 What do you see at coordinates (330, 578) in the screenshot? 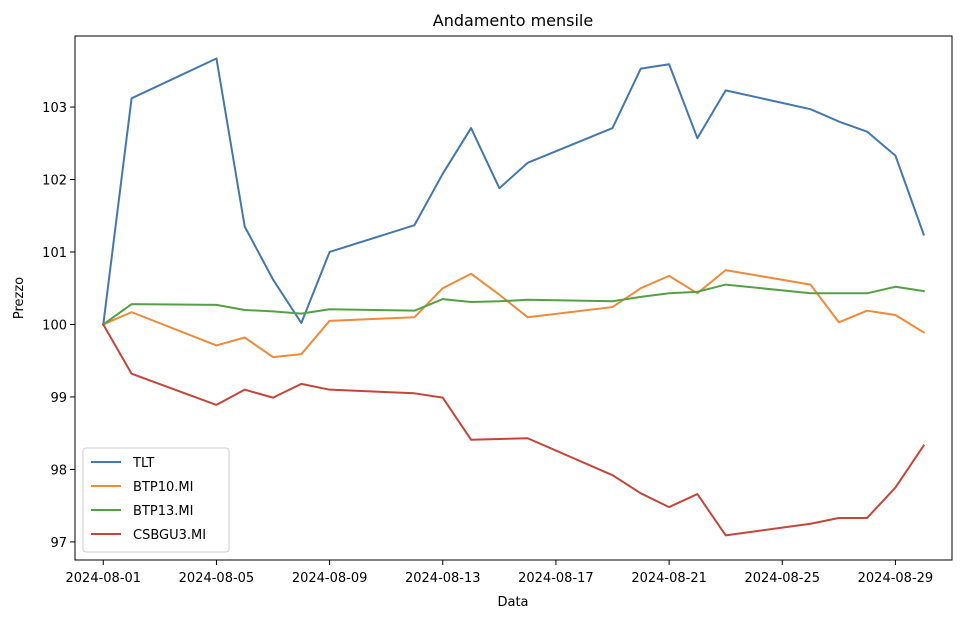
I see `x-tick-label: 2024-08-09` at bounding box center [330, 578].